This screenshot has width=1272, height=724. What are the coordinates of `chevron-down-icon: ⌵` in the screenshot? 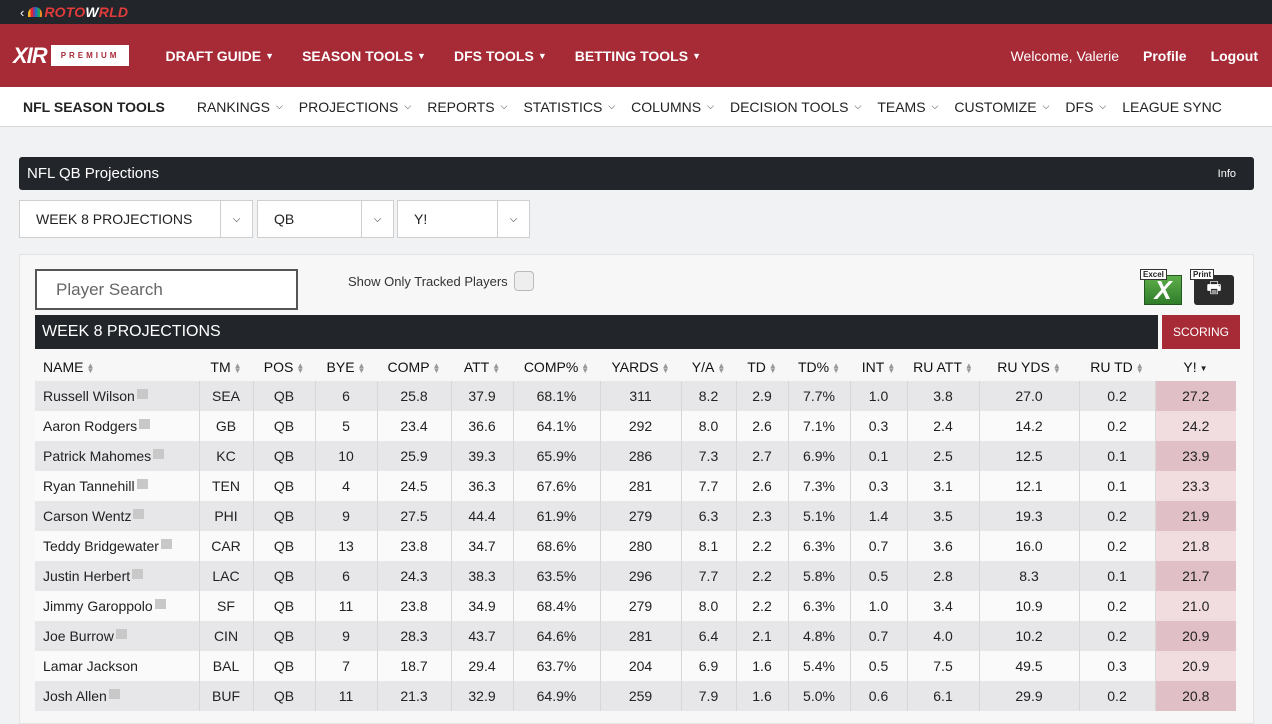 It's located at (408, 106).